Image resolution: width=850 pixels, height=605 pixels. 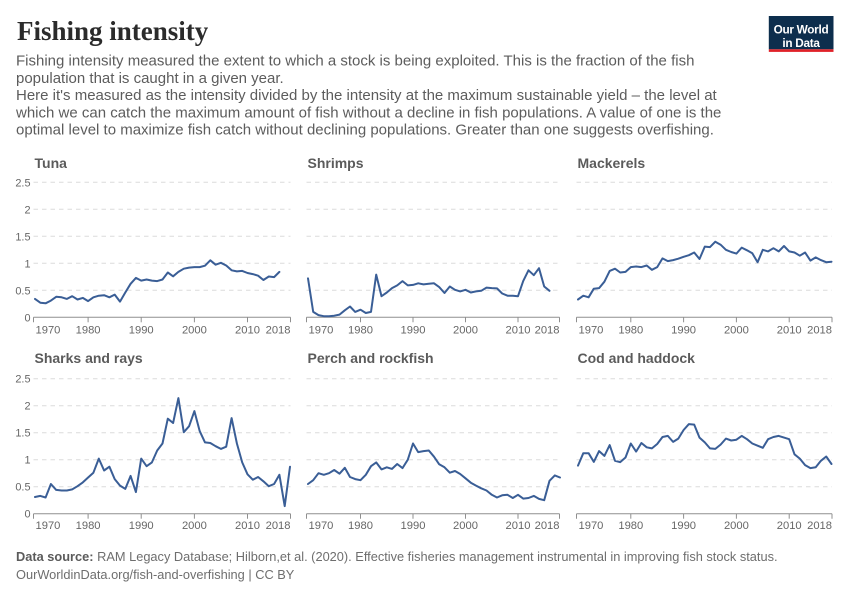 I want to click on svg-text: Sharks and rays, so click(x=89, y=358).